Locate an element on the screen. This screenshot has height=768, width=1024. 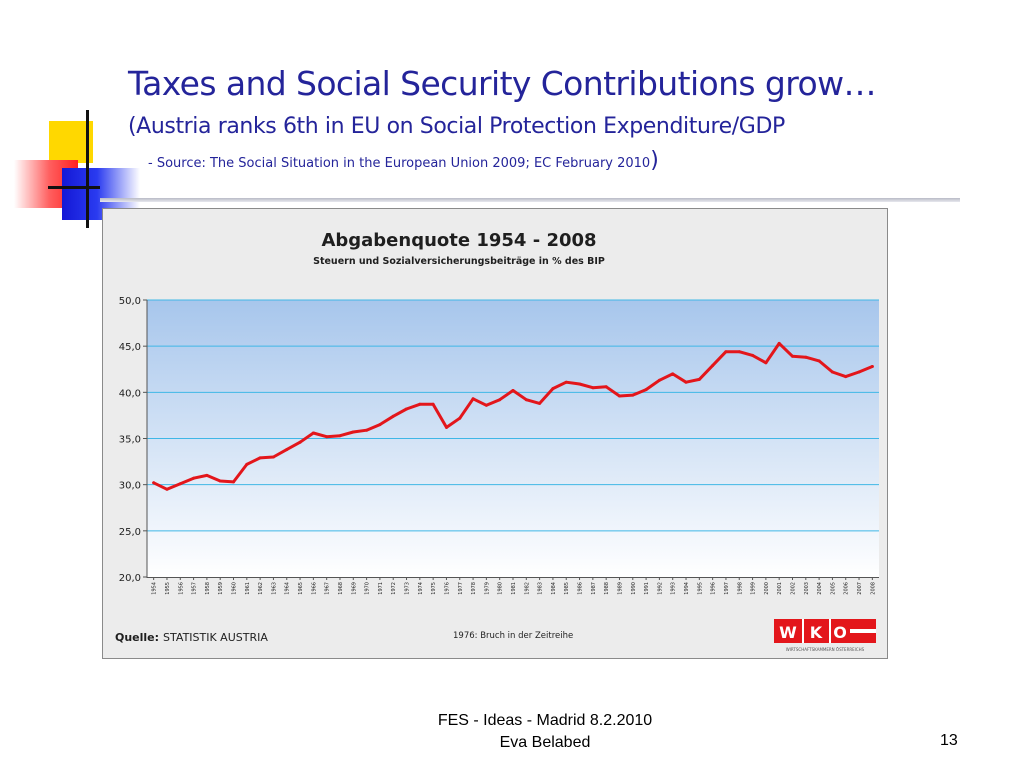
x-tick-label: 1991 is located at coordinates (647, 588).